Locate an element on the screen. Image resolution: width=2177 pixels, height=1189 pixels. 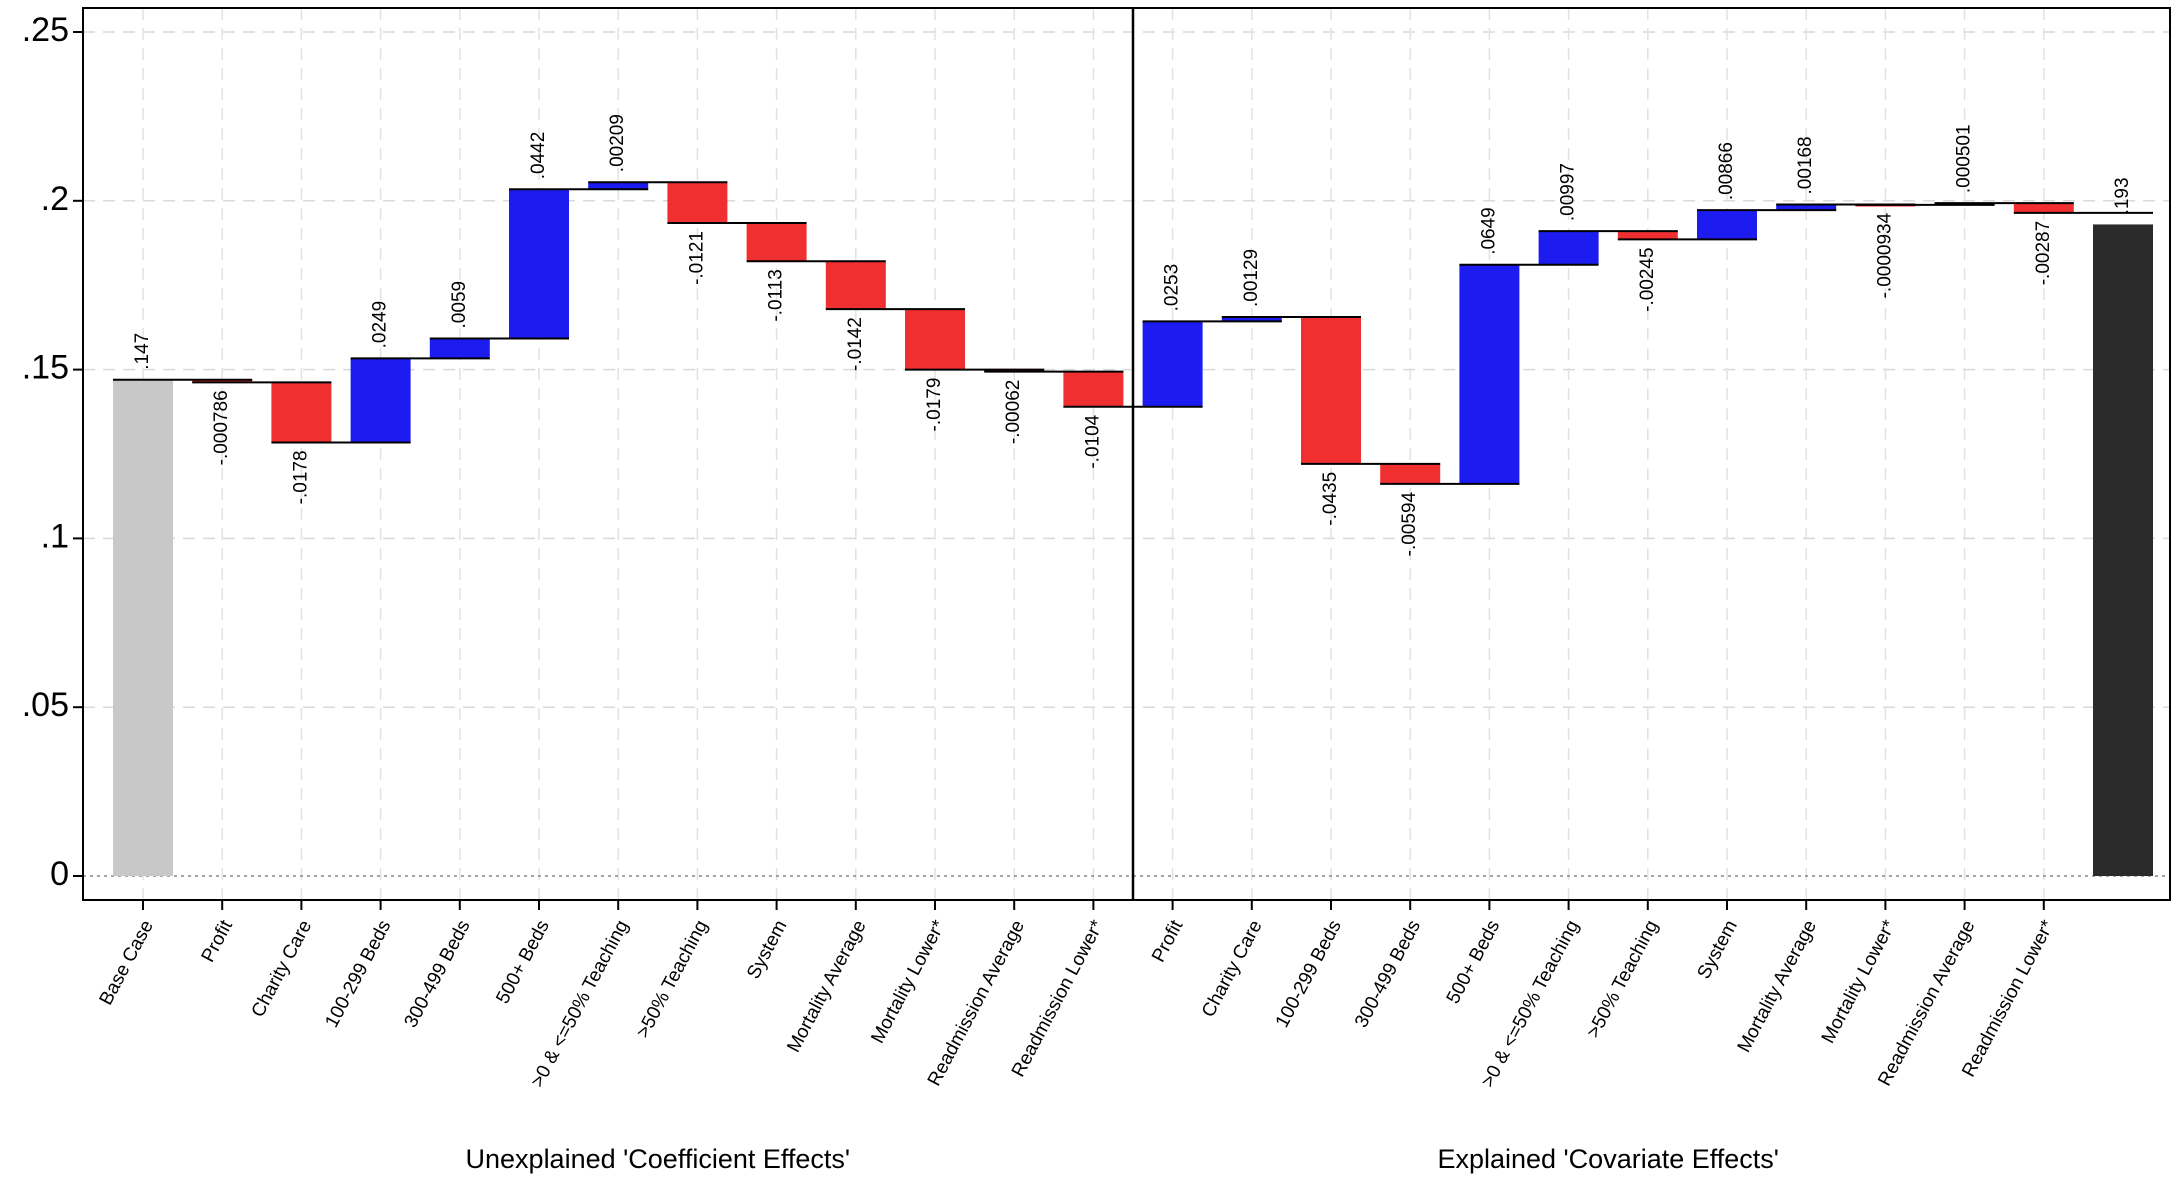
y-axis-ticks: 0 .05 .1 .15 .2 .25 is located at coordinates (52, 452).